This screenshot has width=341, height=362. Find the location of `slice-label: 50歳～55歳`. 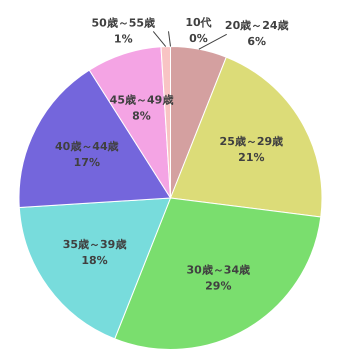

slice-label: 50歳～55歳 is located at coordinates (123, 23).